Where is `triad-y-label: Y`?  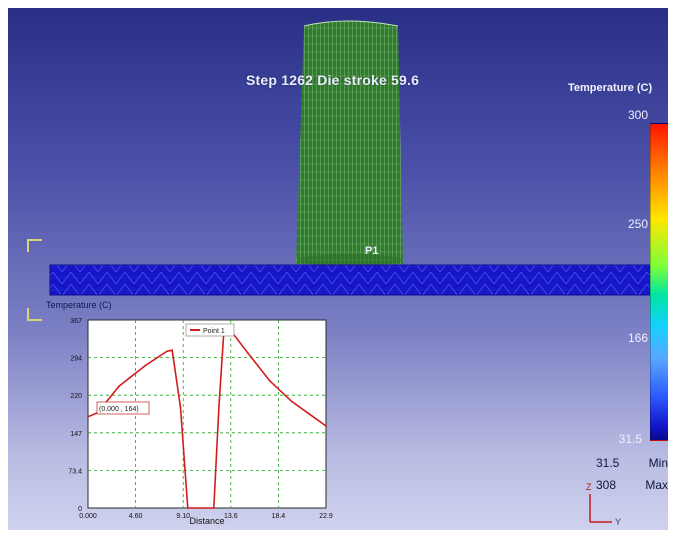
triad-y-label: Y is located at coordinates (618, 521).